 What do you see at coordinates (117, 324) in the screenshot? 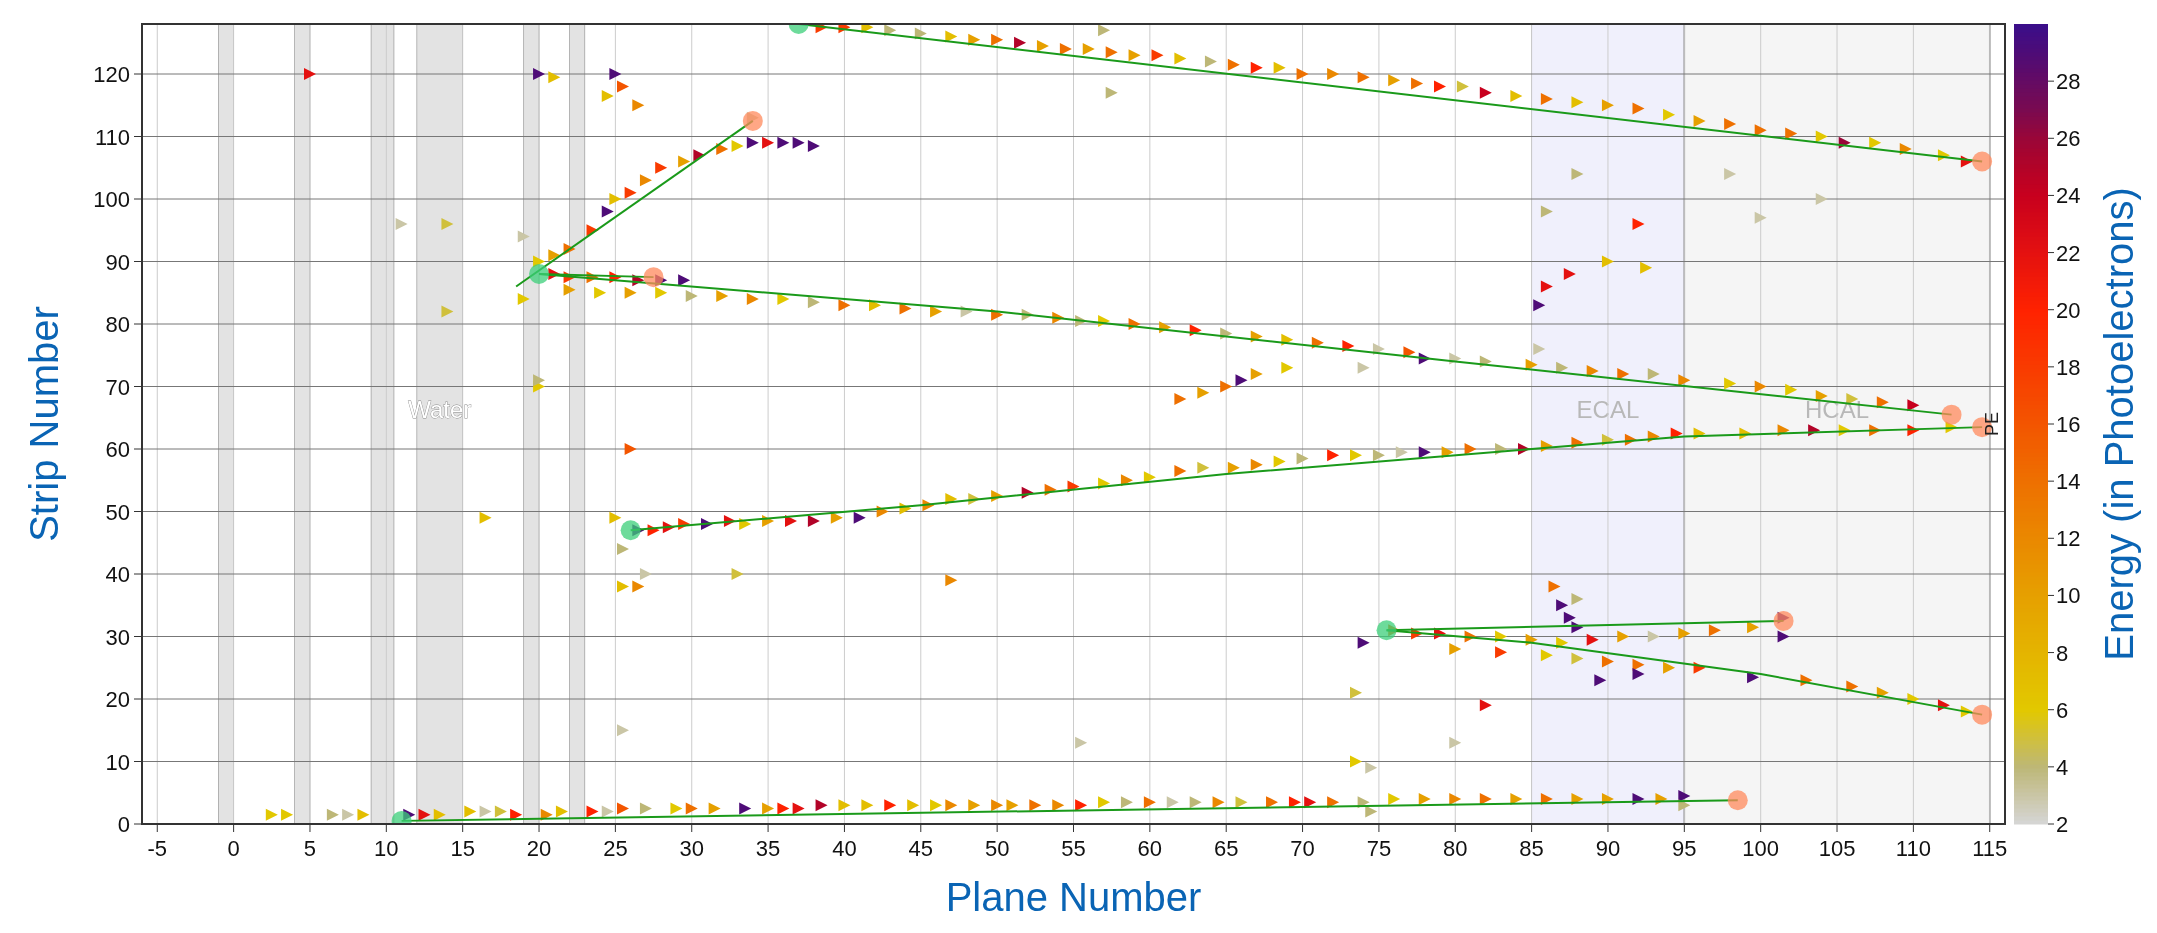
I see `y-tick-label: 80` at bounding box center [117, 324].